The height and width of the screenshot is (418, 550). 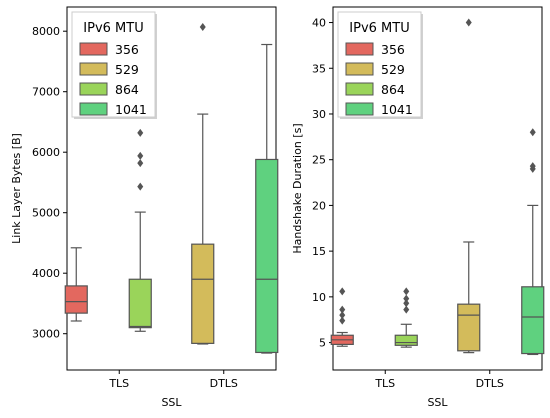 What do you see at coordinates (319, 114) in the screenshot?
I see `y-tick-label: 30` at bounding box center [319, 114].